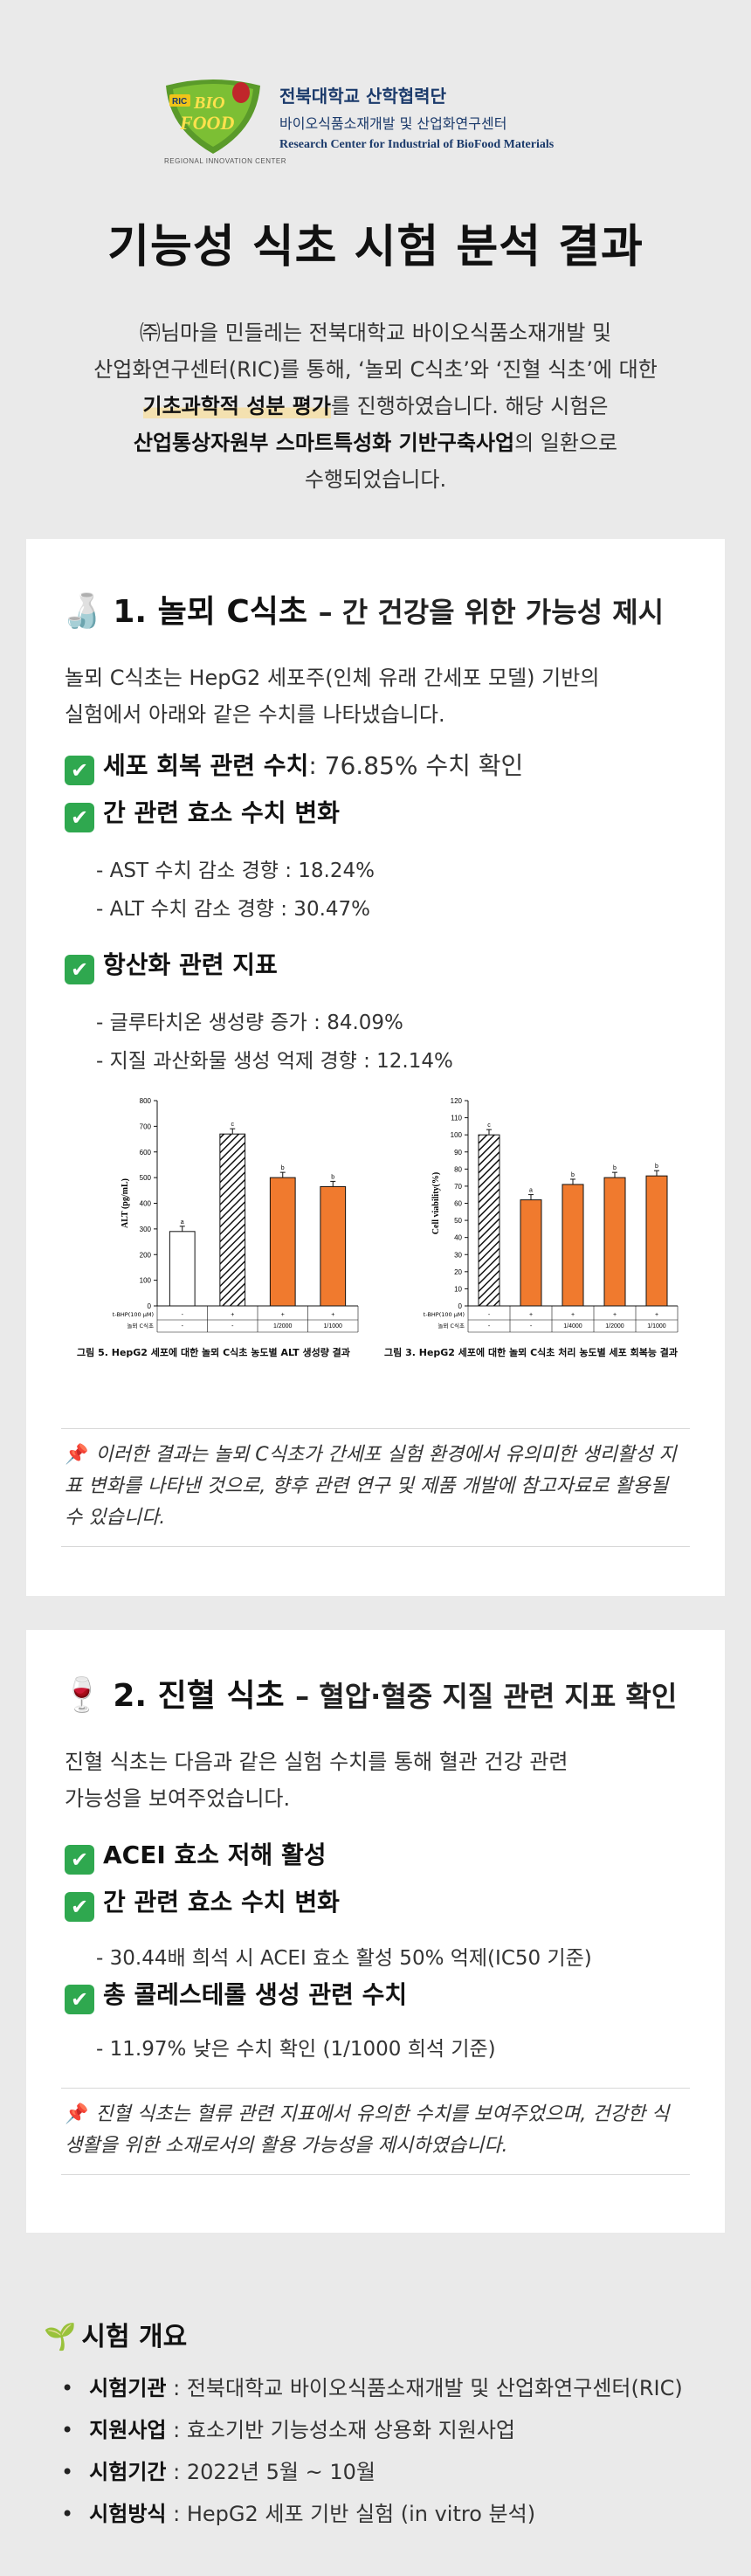 The height and width of the screenshot is (2576, 751). I want to click on check-item-cell-recovery: ✔ 세포 회복 관련 수치: 76.85% 수치 확인, so click(294, 766).